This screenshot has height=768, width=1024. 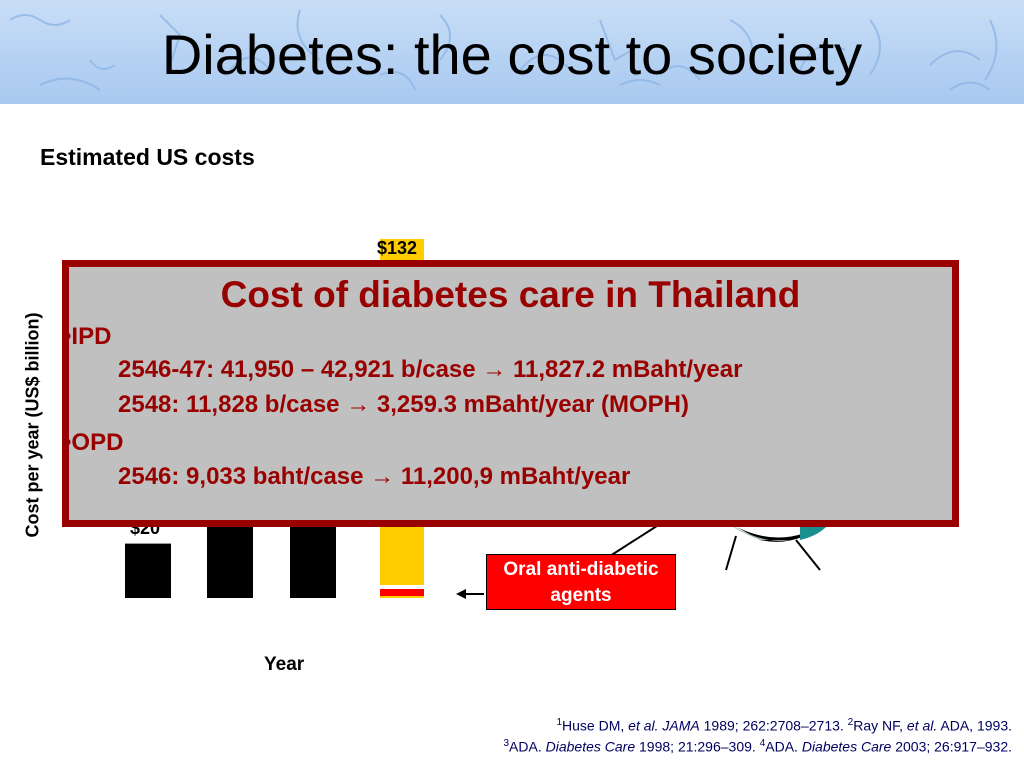 I want to click on page-title: Diabetes: the cost to society, so click(x=512, y=54).